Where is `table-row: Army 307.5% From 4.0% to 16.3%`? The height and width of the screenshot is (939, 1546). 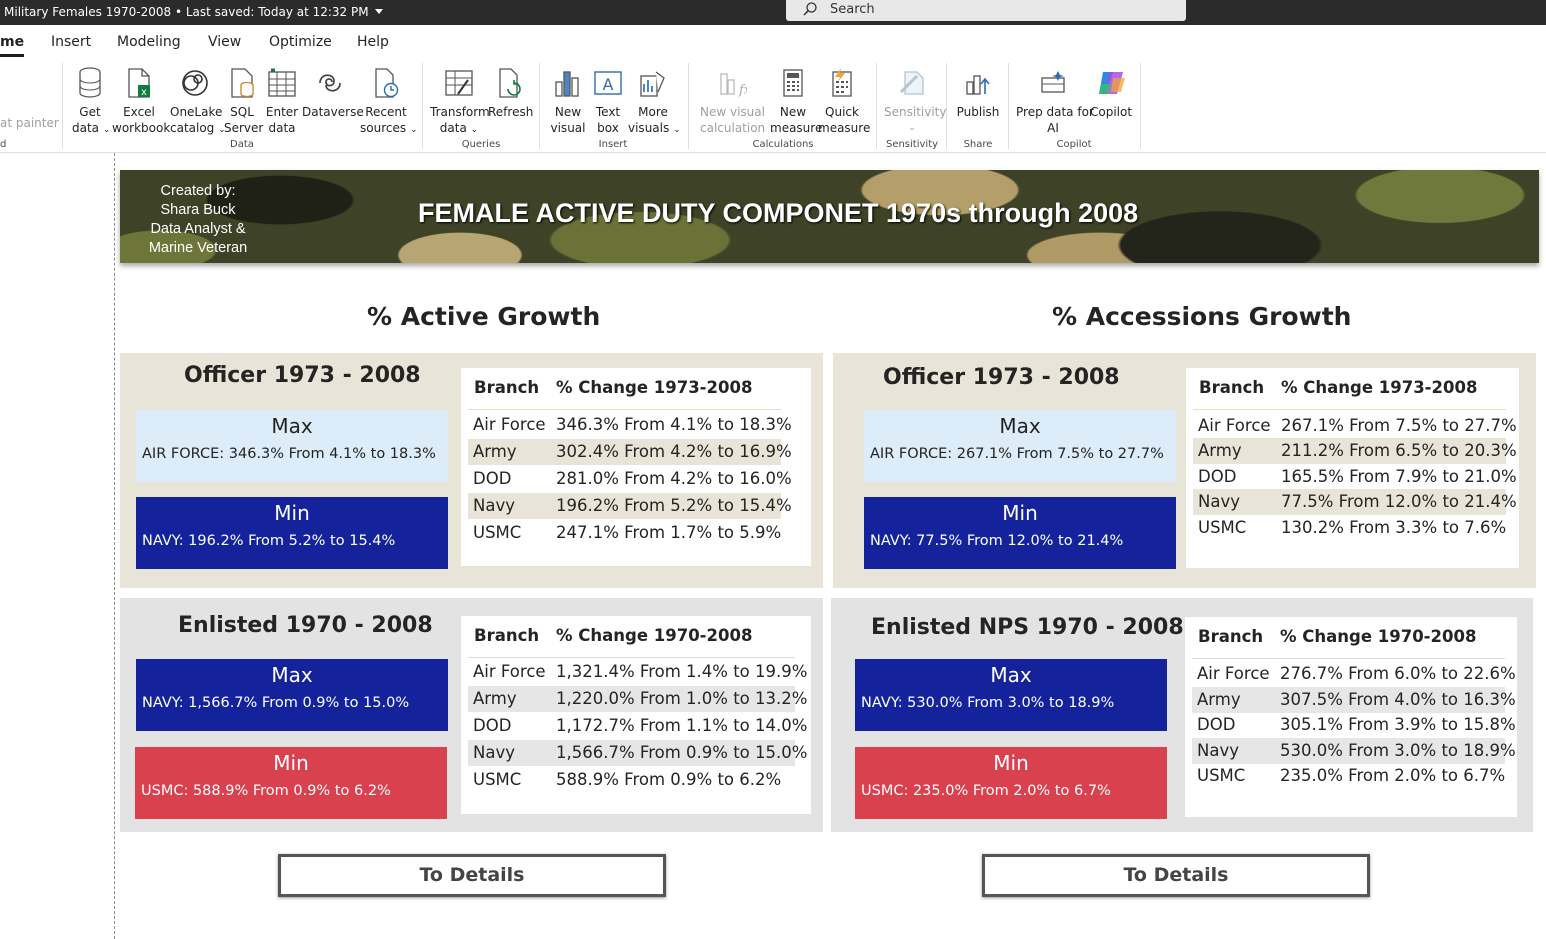
table-row: Army 307.5% From 4.0% to 16.3% is located at coordinates (1354, 700).